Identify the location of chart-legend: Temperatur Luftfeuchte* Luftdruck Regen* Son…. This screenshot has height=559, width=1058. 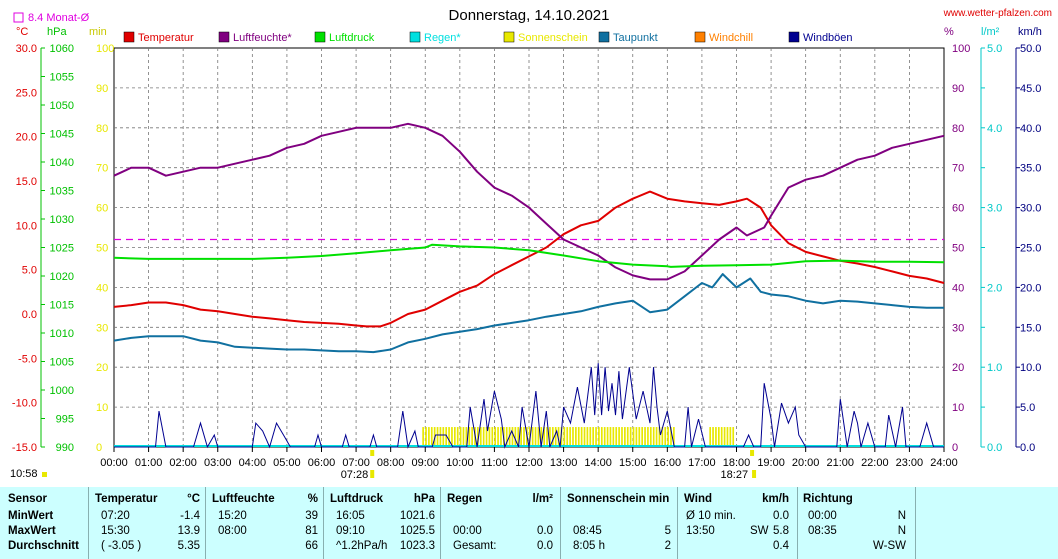
(488, 37).